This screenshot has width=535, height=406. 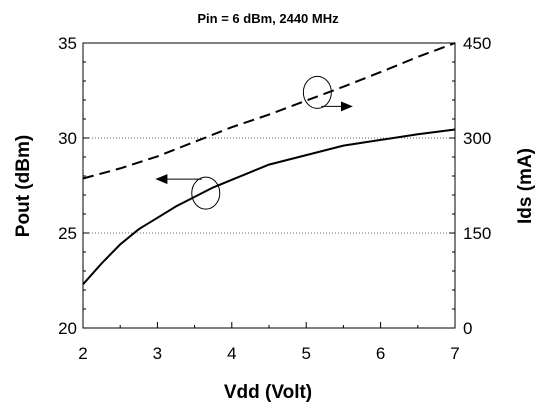 I want to click on x-tick-label: 6, so click(x=380, y=353).